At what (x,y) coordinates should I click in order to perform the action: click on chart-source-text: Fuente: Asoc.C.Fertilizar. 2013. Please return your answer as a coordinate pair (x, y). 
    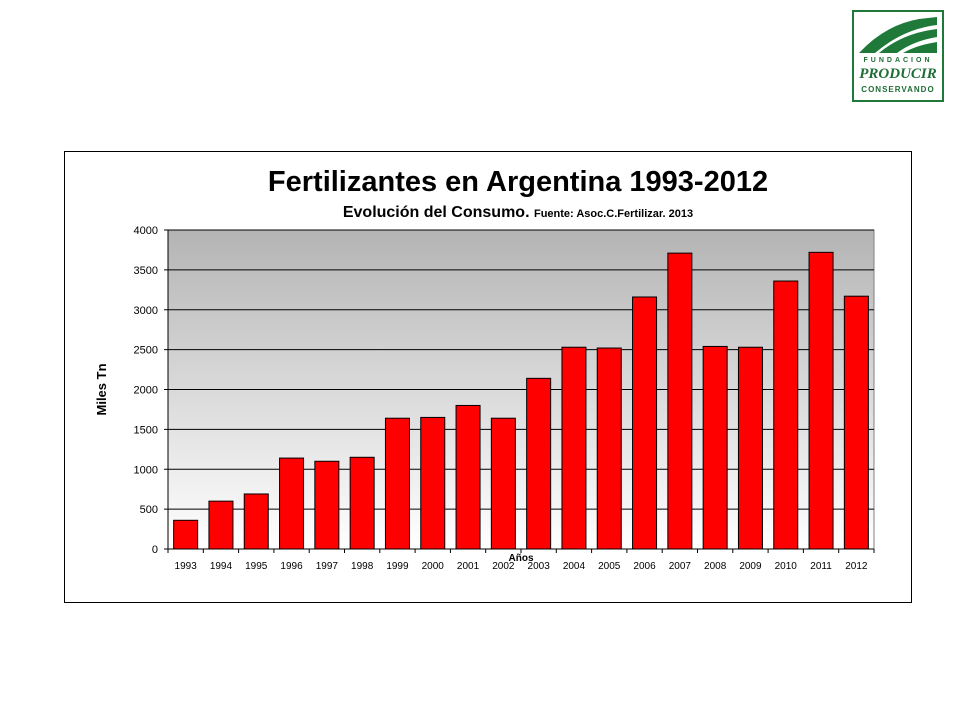
    Looking at the image, I should click on (613, 214).